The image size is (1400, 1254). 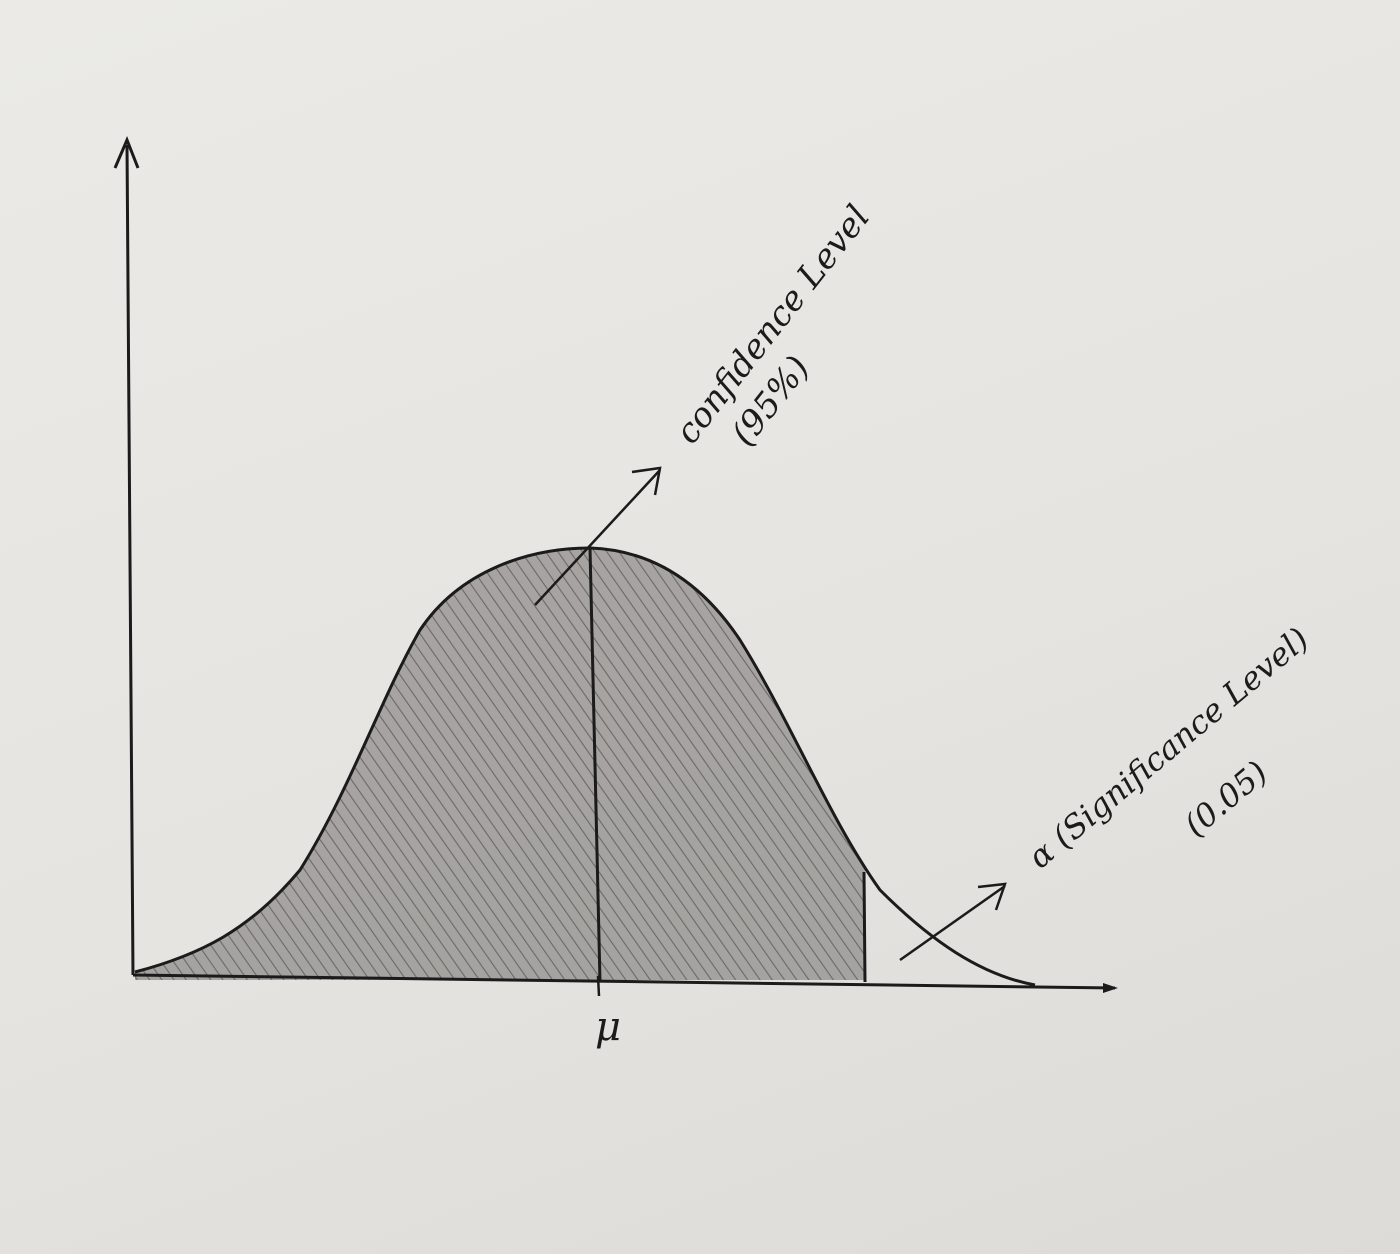 What do you see at coordinates (992, 896) in the screenshot?
I see `significance-arrowhead` at bounding box center [992, 896].